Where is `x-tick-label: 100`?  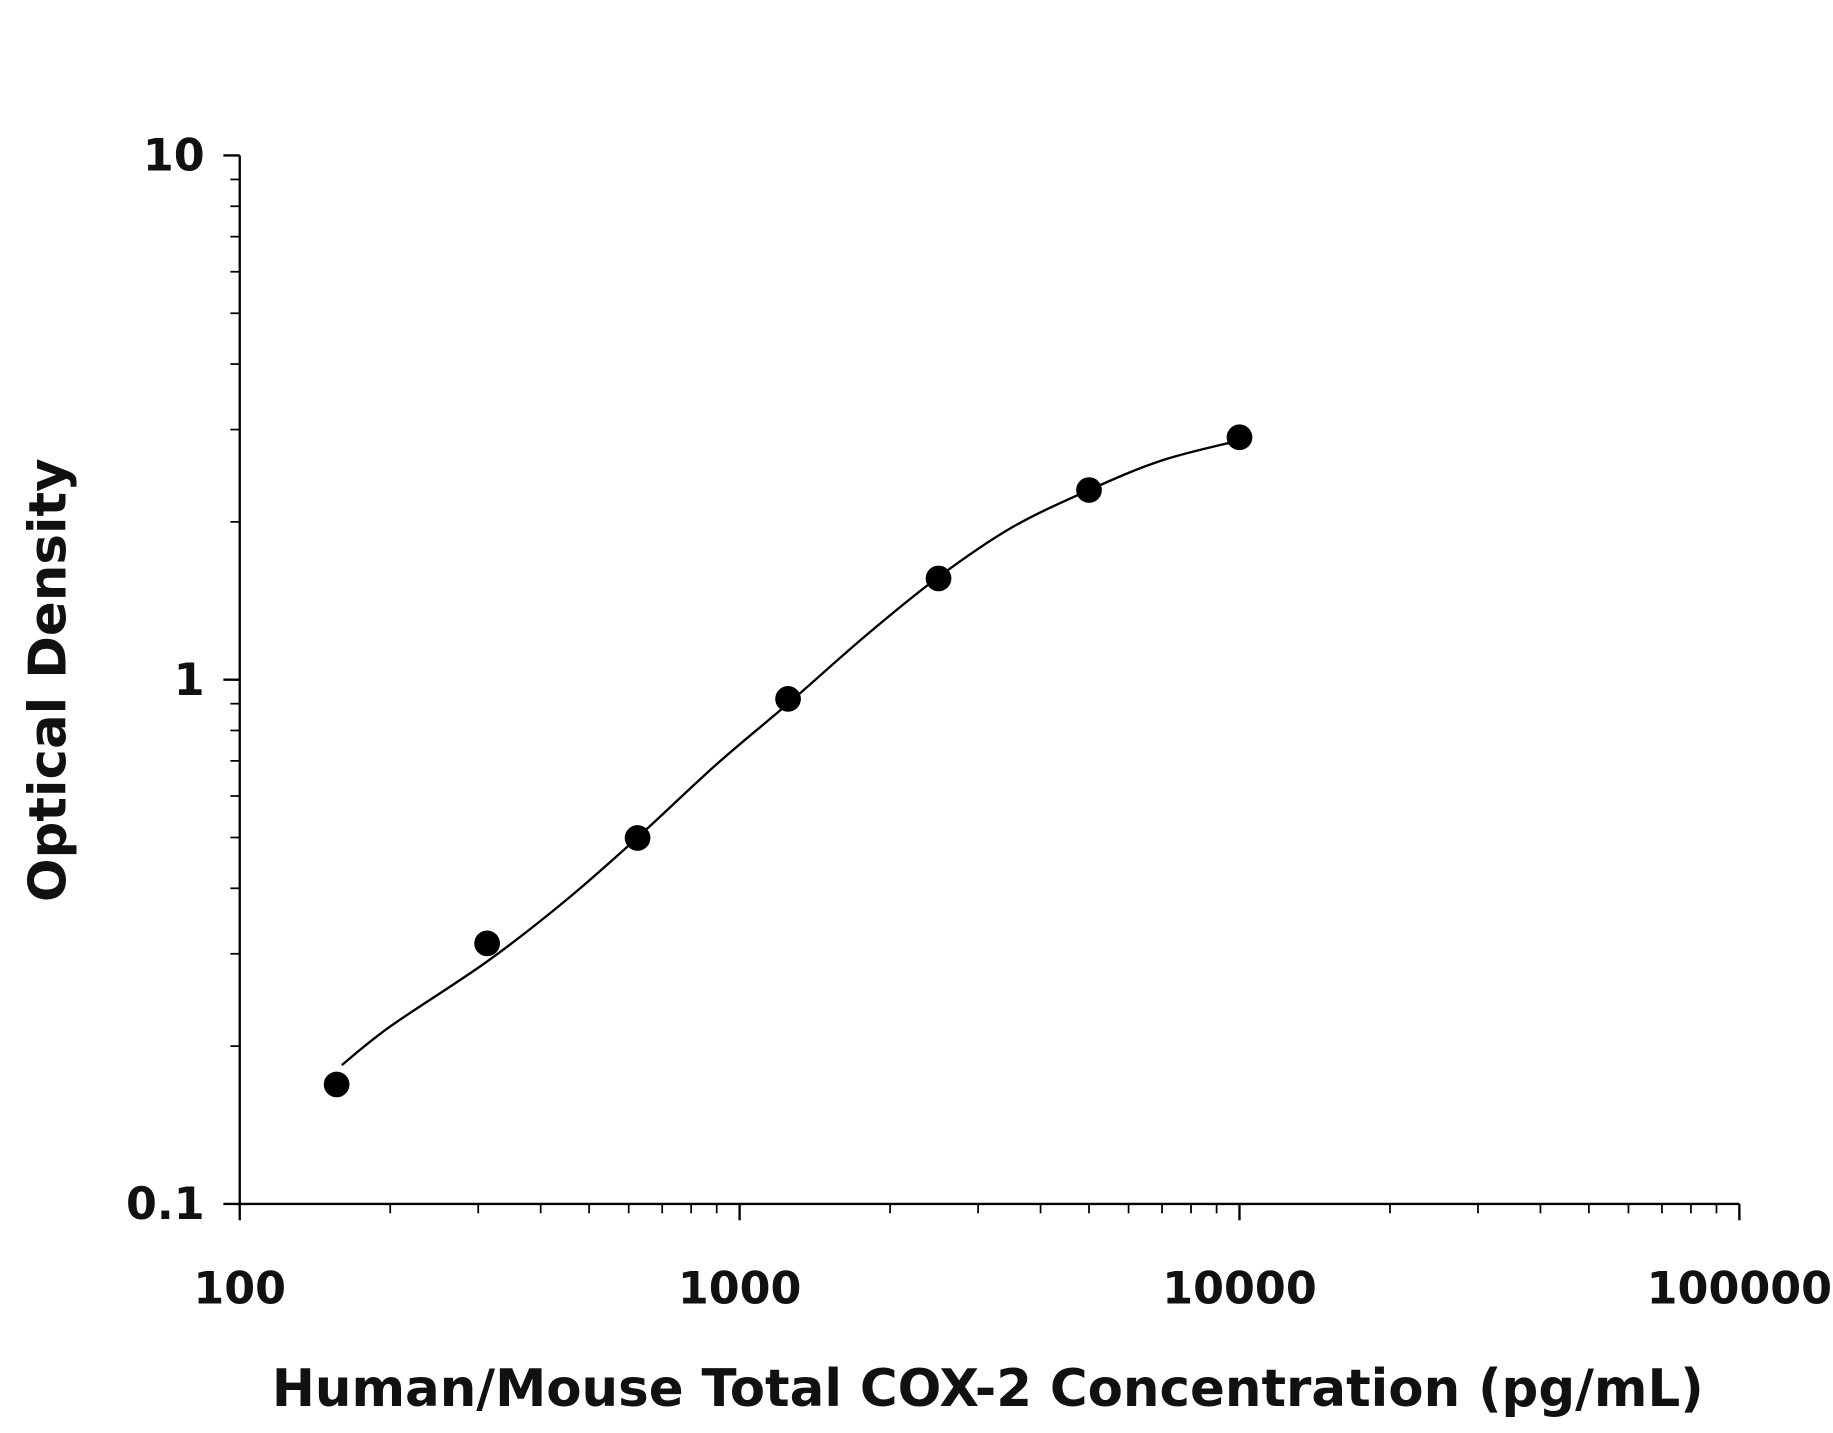
x-tick-label: 100 is located at coordinates (239, 1288).